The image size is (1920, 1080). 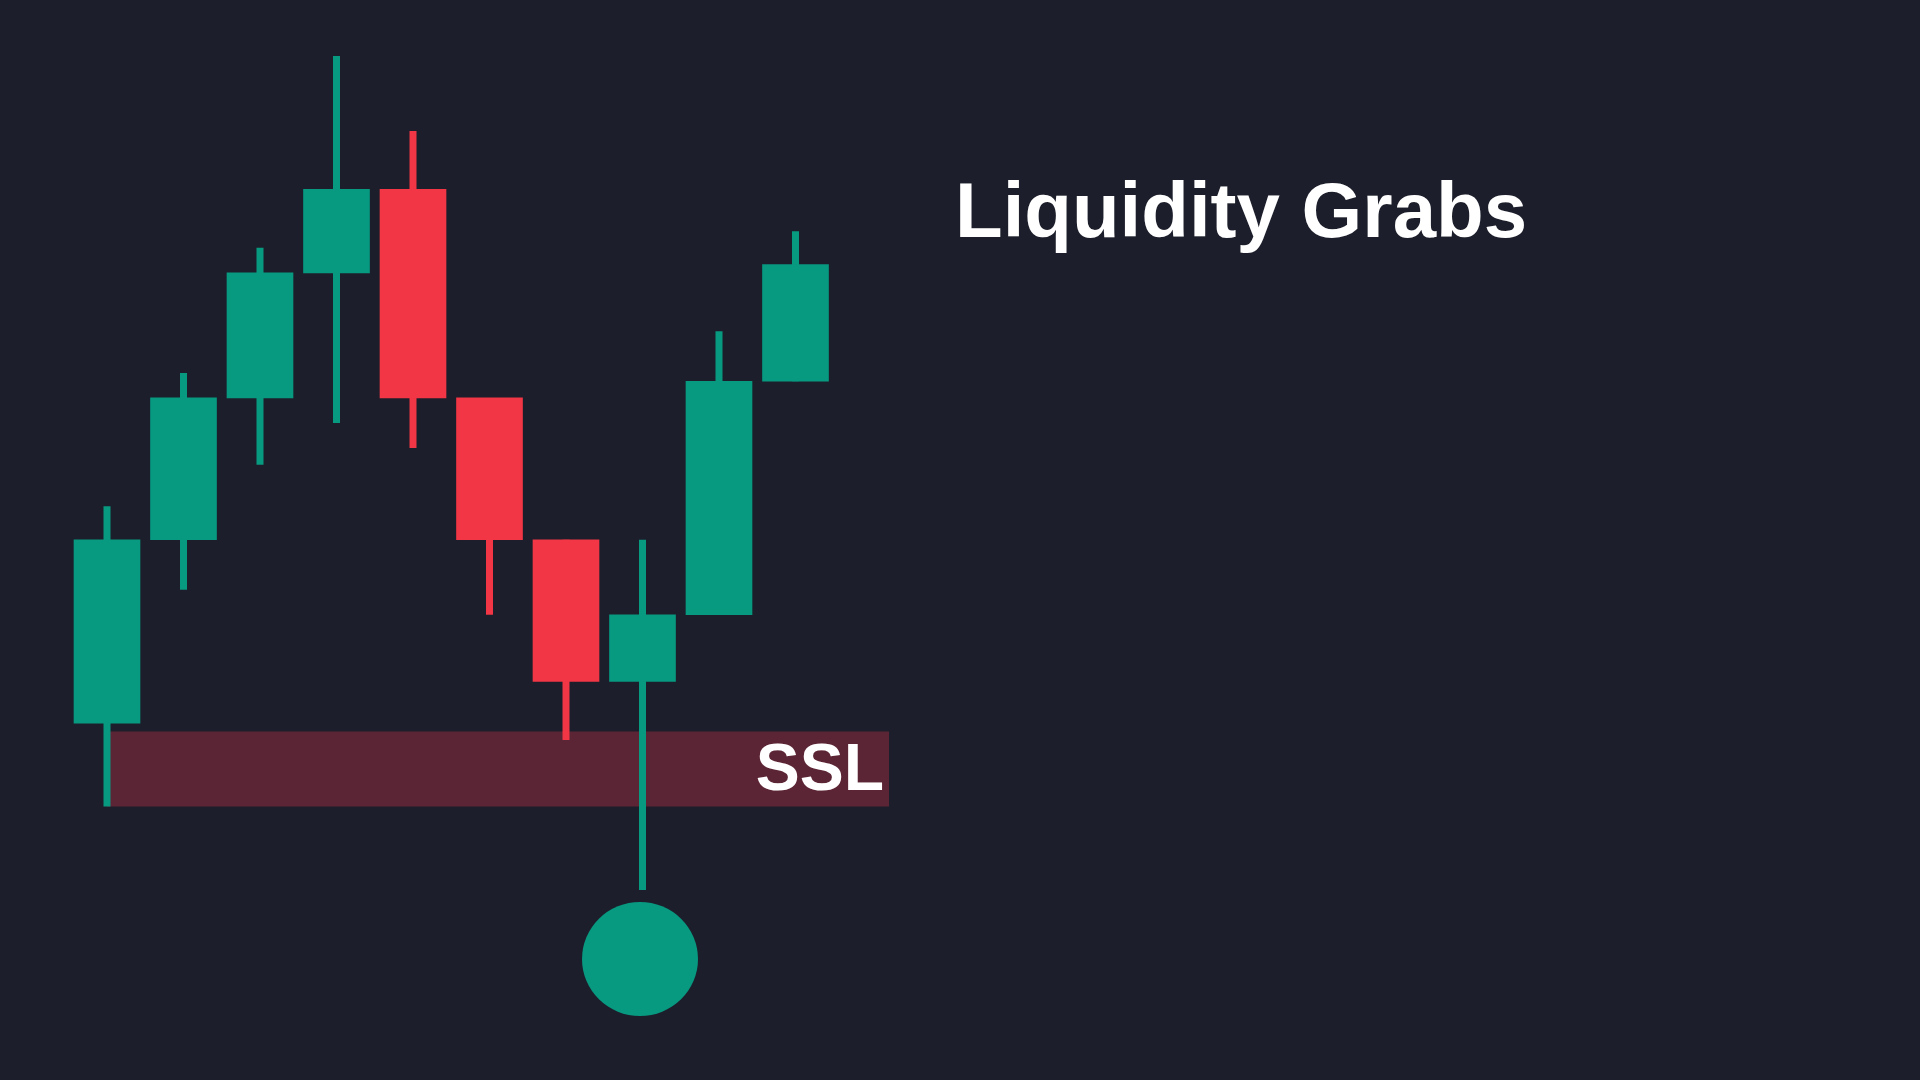 I want to click on text: Liquidity Grabs, so click(x=1241, y=210).